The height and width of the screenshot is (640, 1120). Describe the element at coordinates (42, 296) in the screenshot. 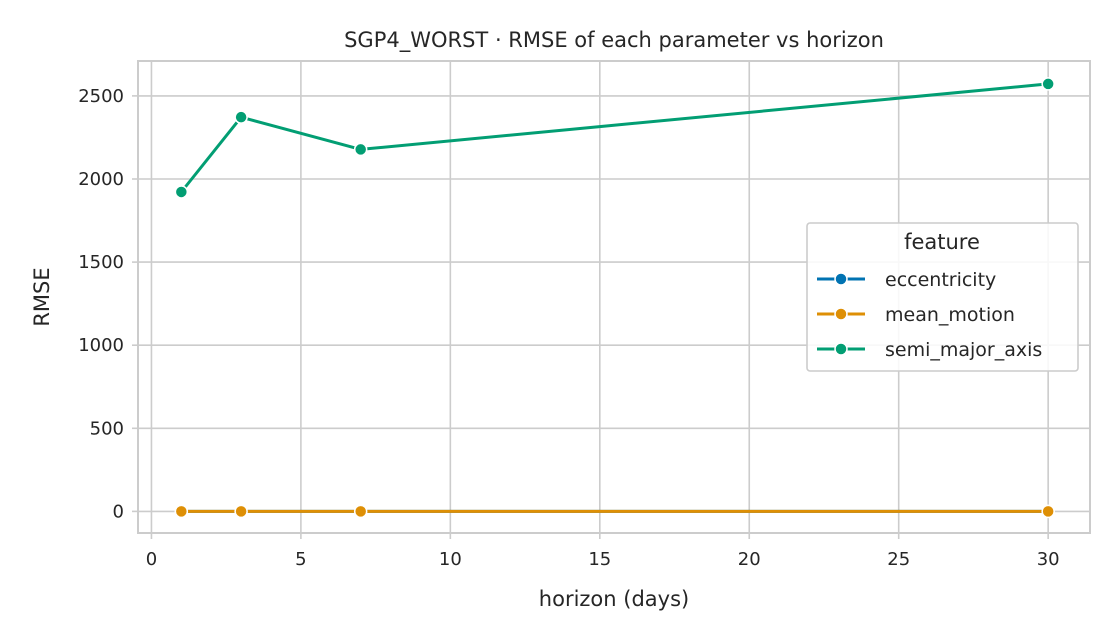

I see `y-axis-label: RMSE` at that location.